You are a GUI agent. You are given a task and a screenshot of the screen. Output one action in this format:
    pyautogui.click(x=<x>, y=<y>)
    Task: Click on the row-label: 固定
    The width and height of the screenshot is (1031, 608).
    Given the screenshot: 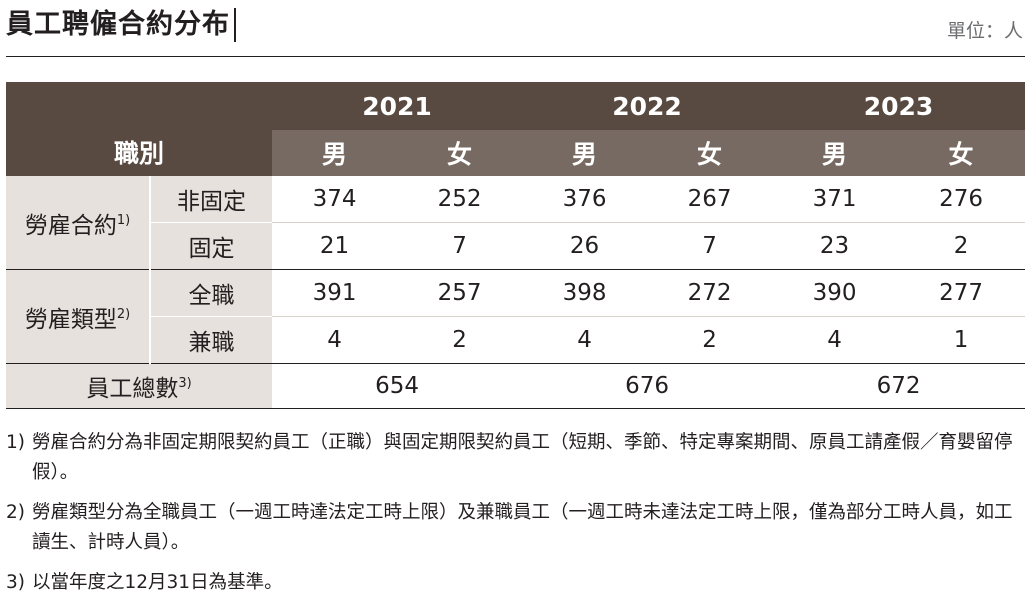 What is the action you would take?
    pyautogui.click(x=211, y=246)
    